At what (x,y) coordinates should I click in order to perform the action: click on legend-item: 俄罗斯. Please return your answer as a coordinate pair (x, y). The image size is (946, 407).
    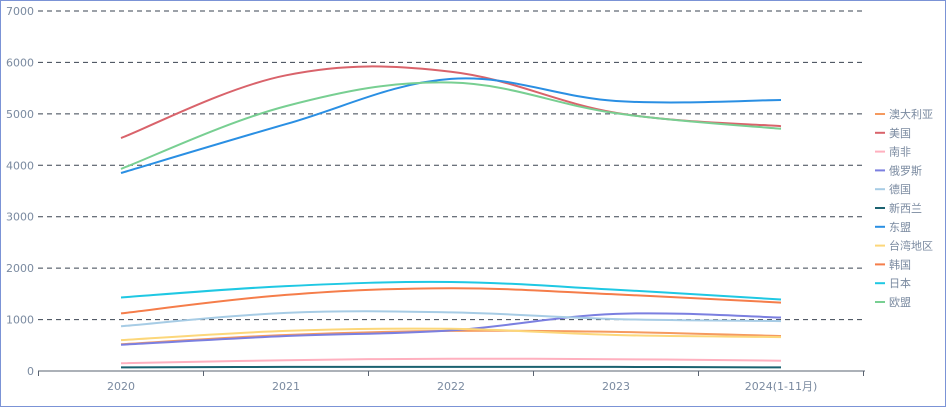
    Looking at the image, I should click on (898, 170).